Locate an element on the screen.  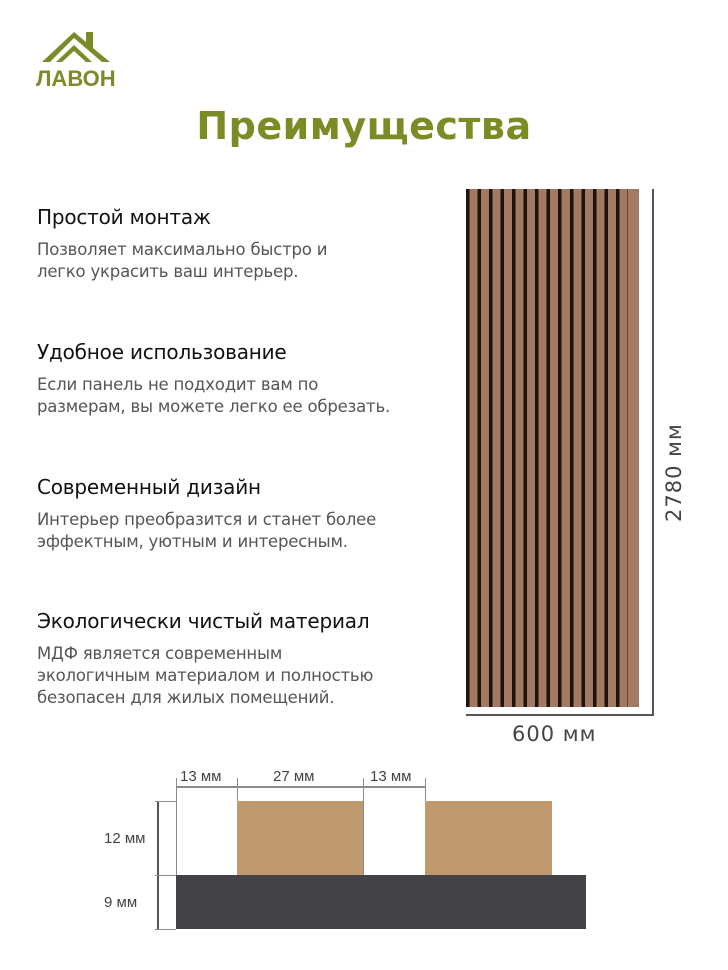
height-dimension-line is located at coordinates (653, 452).